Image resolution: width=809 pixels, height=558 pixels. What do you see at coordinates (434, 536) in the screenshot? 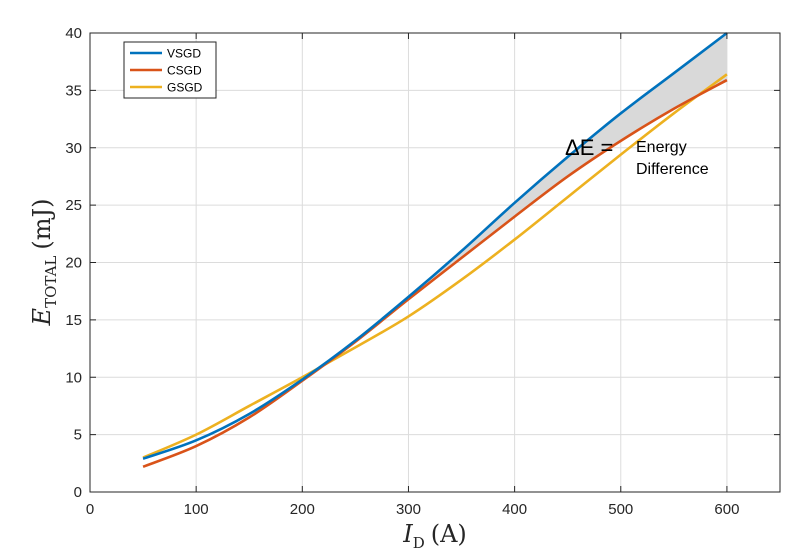
I see `x-axis-label: ID (A)` at bounding box center [434, 536].